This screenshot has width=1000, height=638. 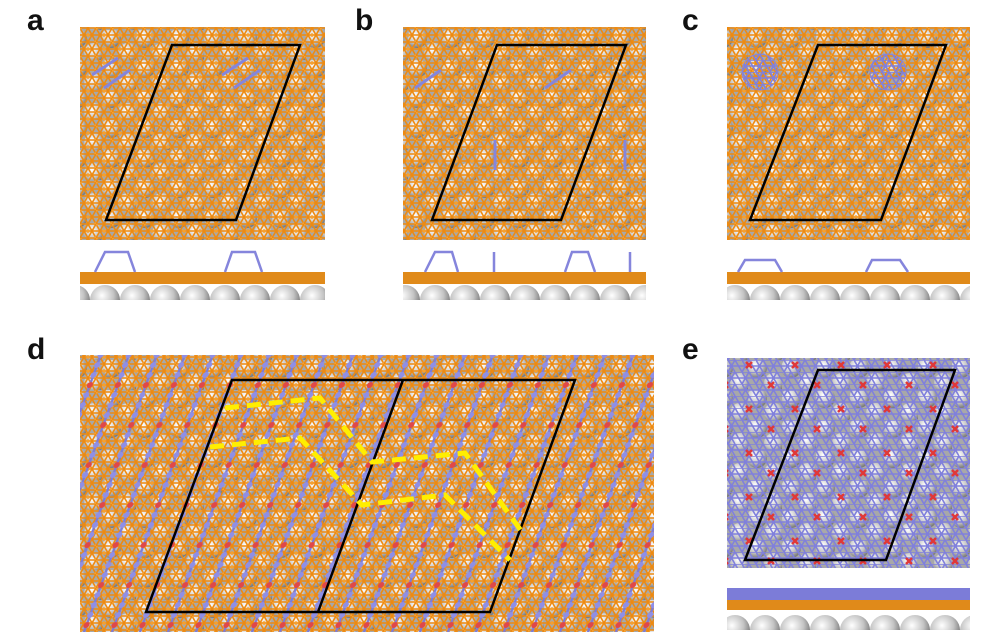 I want to click on panel-a-side-view, so click(x=202, y=275).